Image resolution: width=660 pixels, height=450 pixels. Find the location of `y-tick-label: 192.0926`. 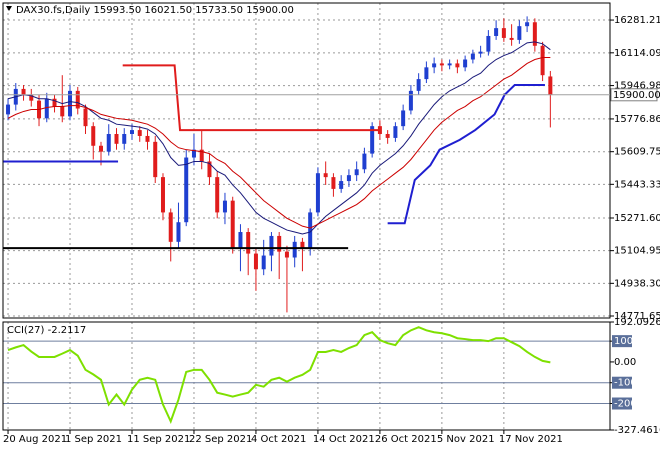

y-tick-label: 192.0926 is located at coordinates (637, 322).